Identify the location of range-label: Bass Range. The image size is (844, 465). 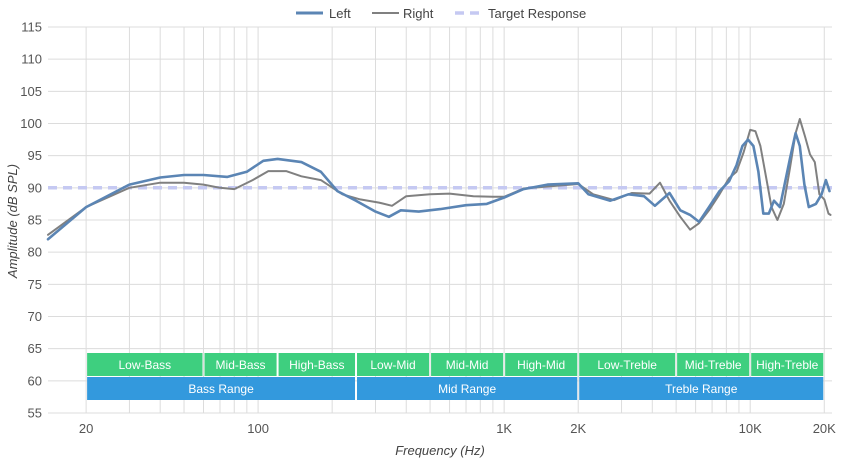
(221, 389).